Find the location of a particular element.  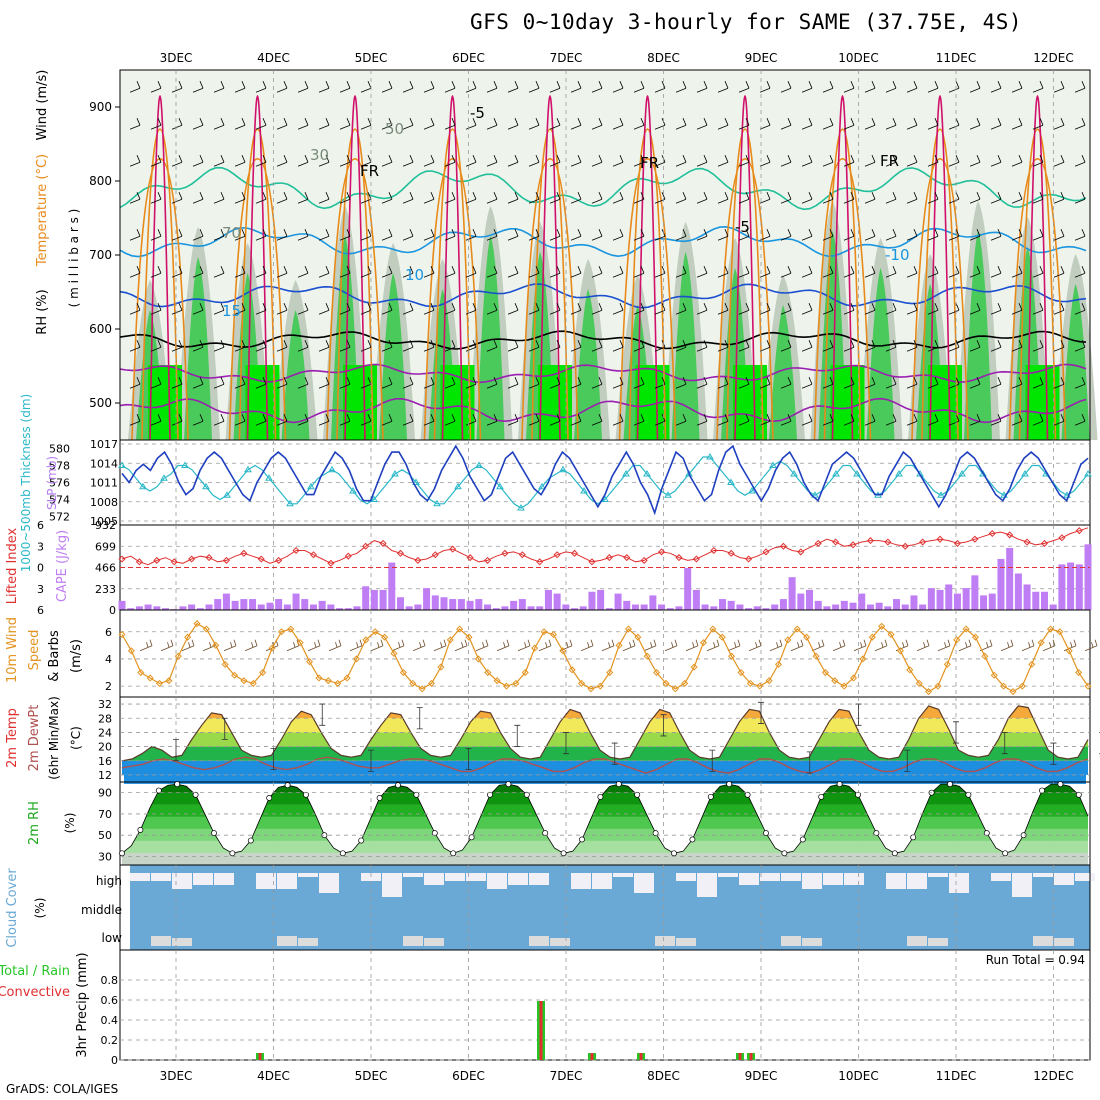

cape-tick-label: 932 is located at coordinates (105, 525).